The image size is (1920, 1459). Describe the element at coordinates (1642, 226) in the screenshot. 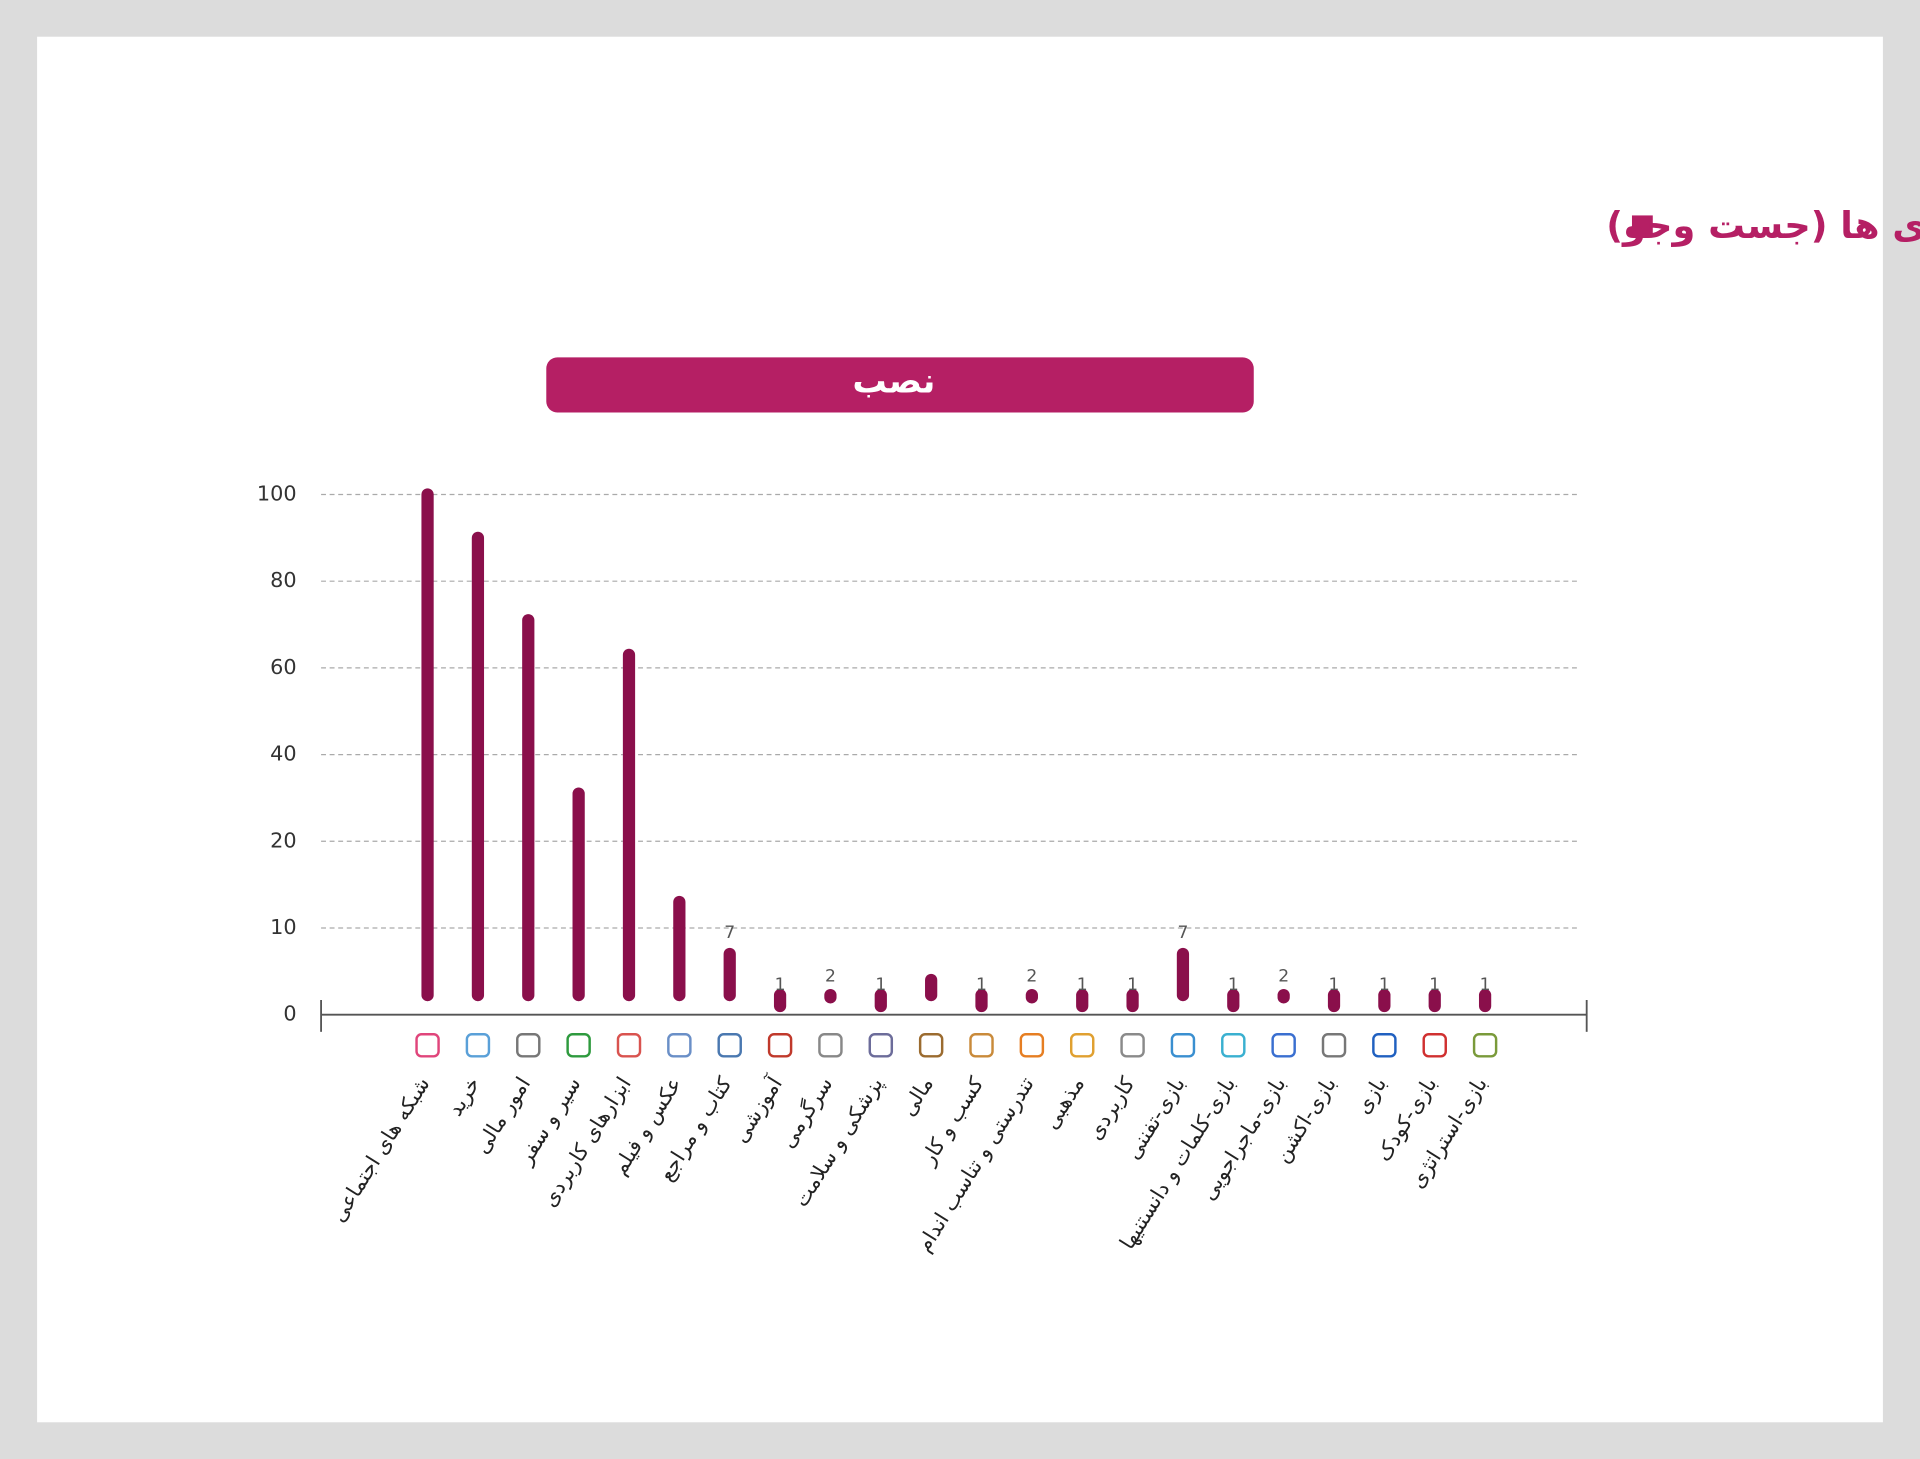

I see `title-marker` at that location.